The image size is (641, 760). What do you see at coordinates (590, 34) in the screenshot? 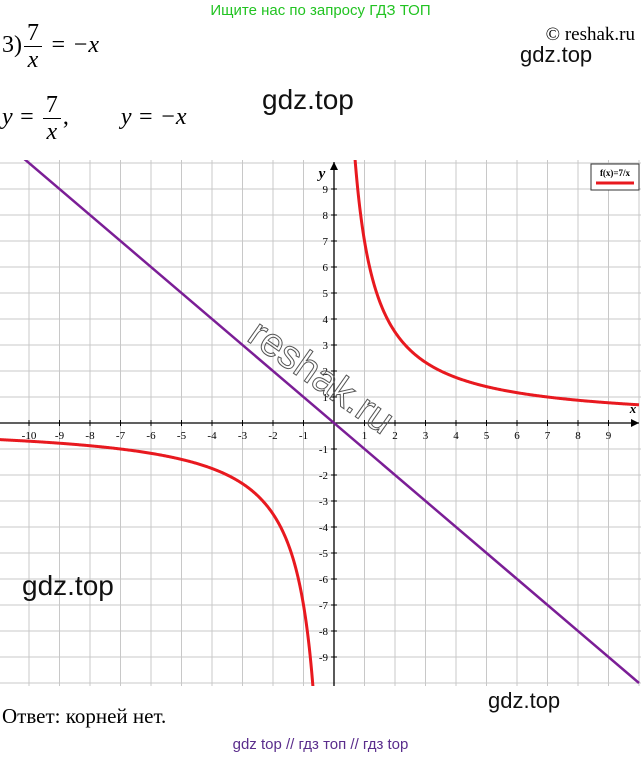
I see `copyright-text: © reshak.ru` at bounding box center [590, 34].